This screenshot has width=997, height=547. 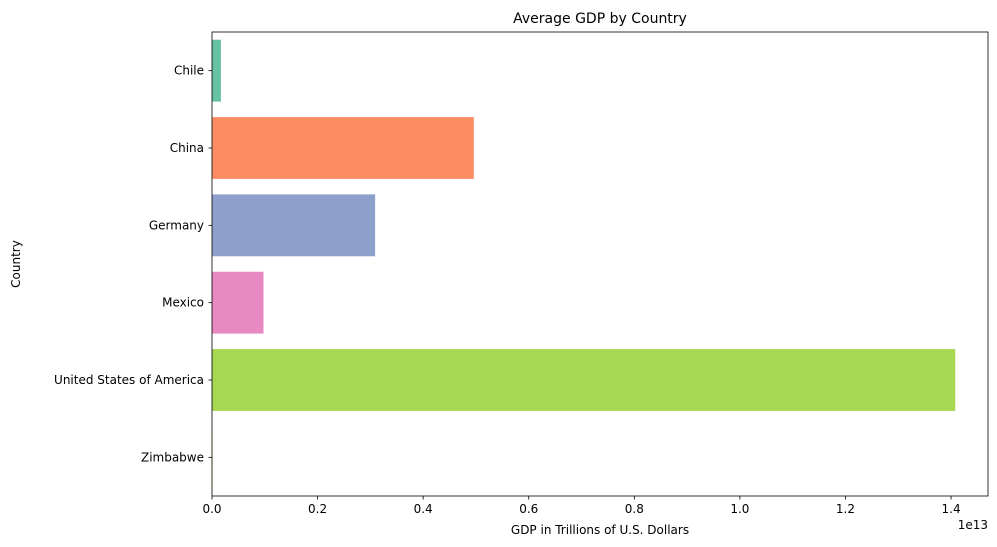 What do you see at coordinates (238, 302) in the screenshot?
I see `bar-mexico` at bounding box center [238, 302].